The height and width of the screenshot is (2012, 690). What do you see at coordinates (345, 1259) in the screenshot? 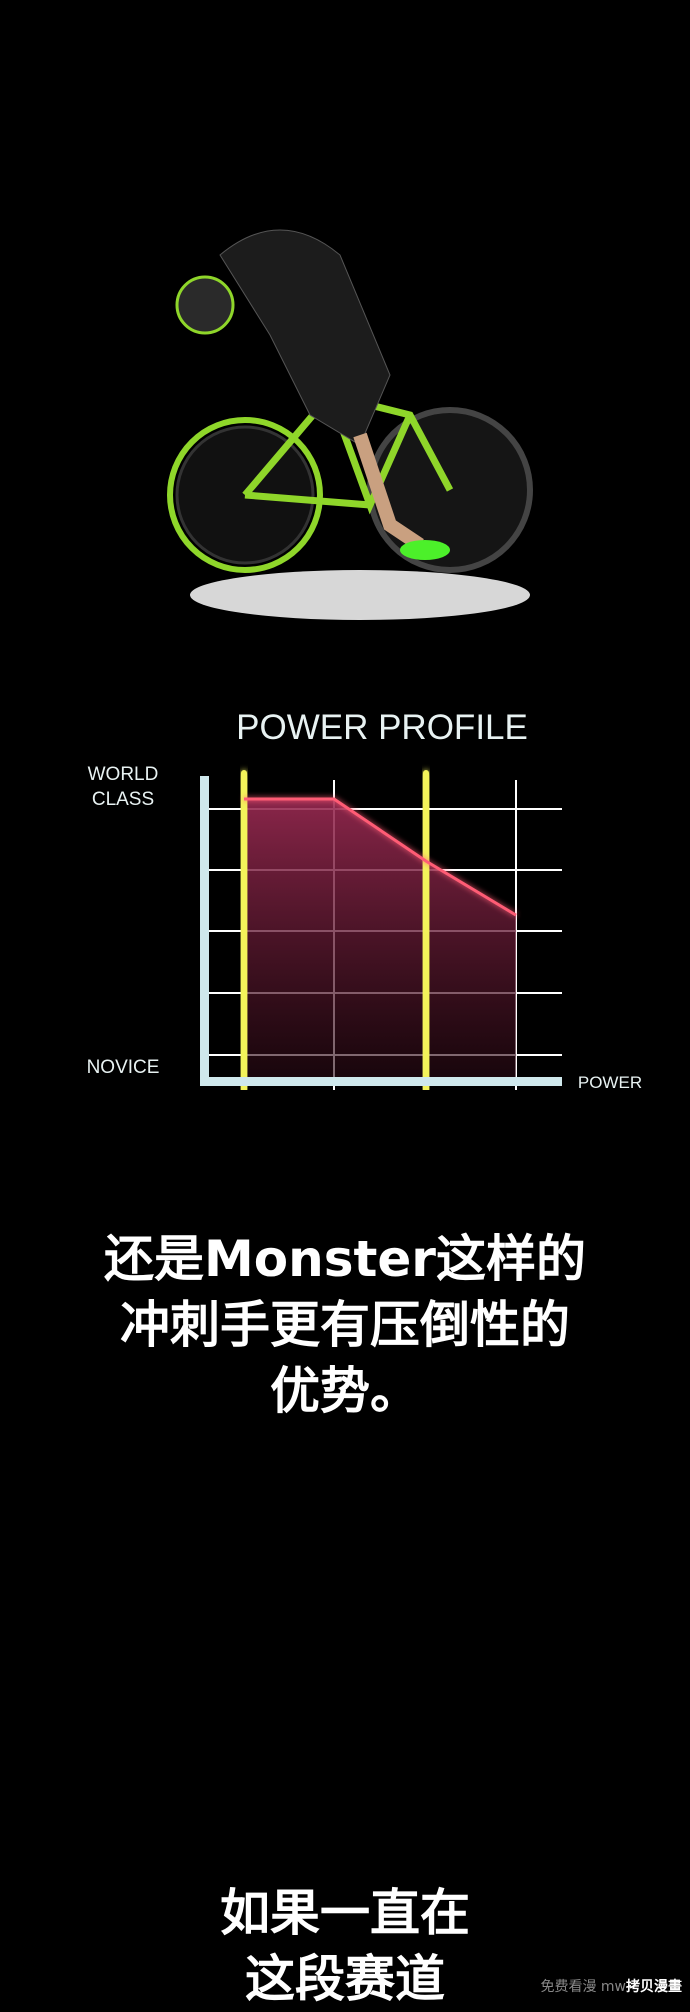
I see `caption-line: 还是Monster这样的` at bounding box center [345, 1259].